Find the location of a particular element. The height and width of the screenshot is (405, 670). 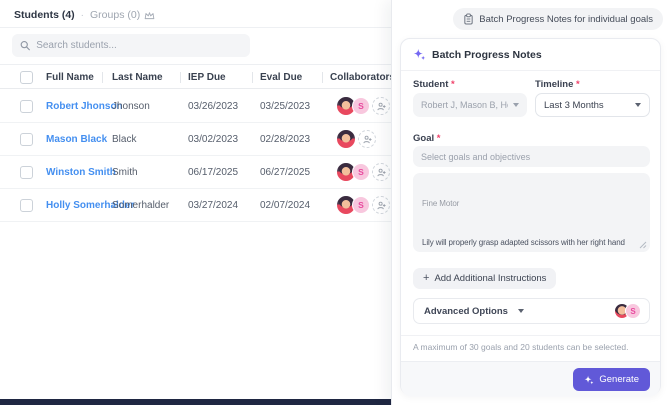

select-all-checkbox is located at coordinates (26, 77).